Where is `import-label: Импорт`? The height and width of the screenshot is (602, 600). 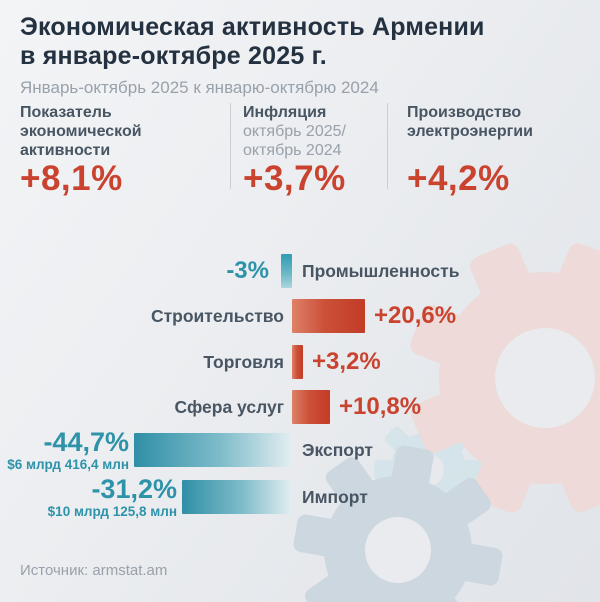 import-label: Импорт is located at coordinates (335, 497).